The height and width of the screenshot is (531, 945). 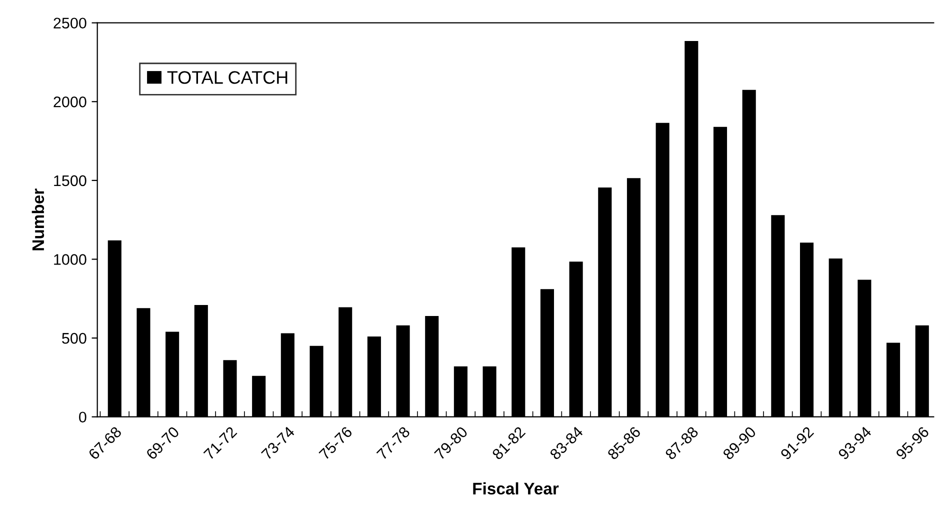 I want to click on y-tick-label: 1500, so click(x=70, y=180).